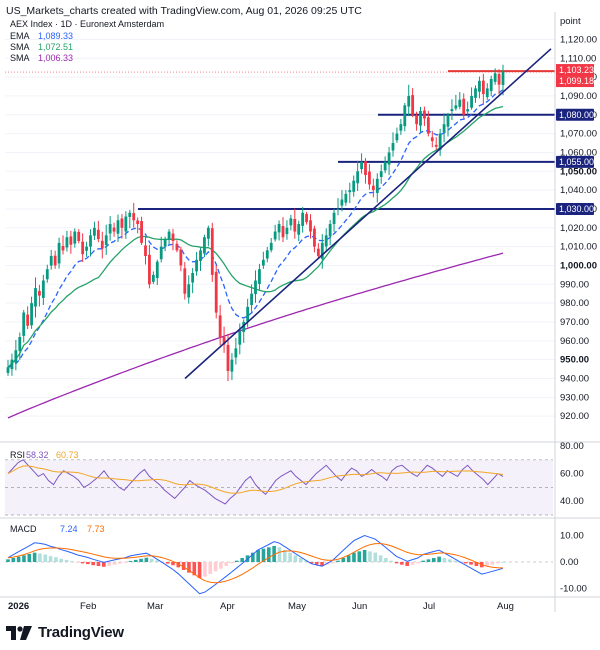  I want to click on price-tick-label: 1,120.00, so click(578, 39).